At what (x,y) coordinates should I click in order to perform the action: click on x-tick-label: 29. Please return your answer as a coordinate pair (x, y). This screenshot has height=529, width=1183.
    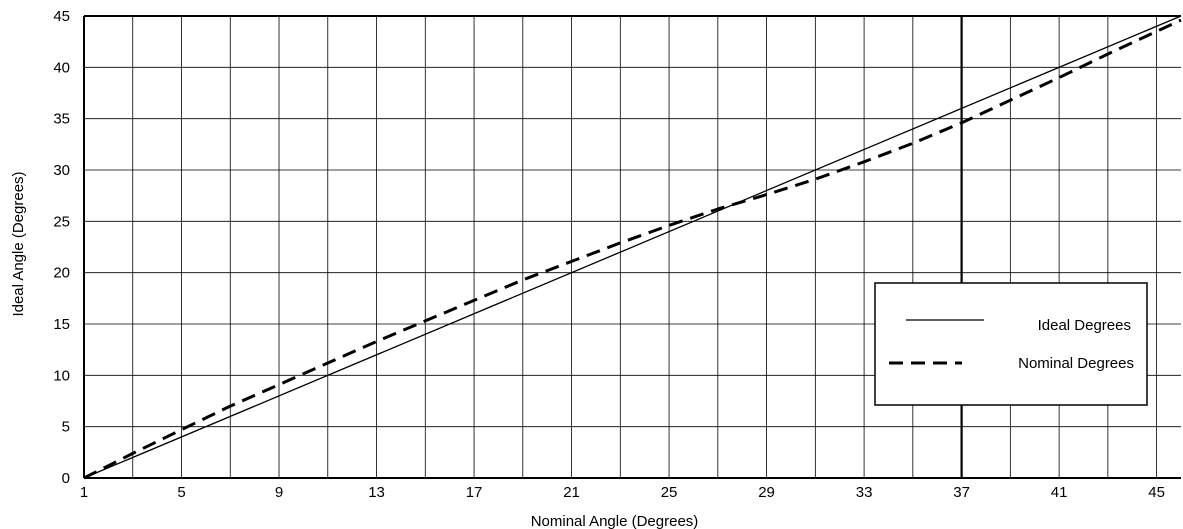
    Looking at the image, I should click on (766, 492).